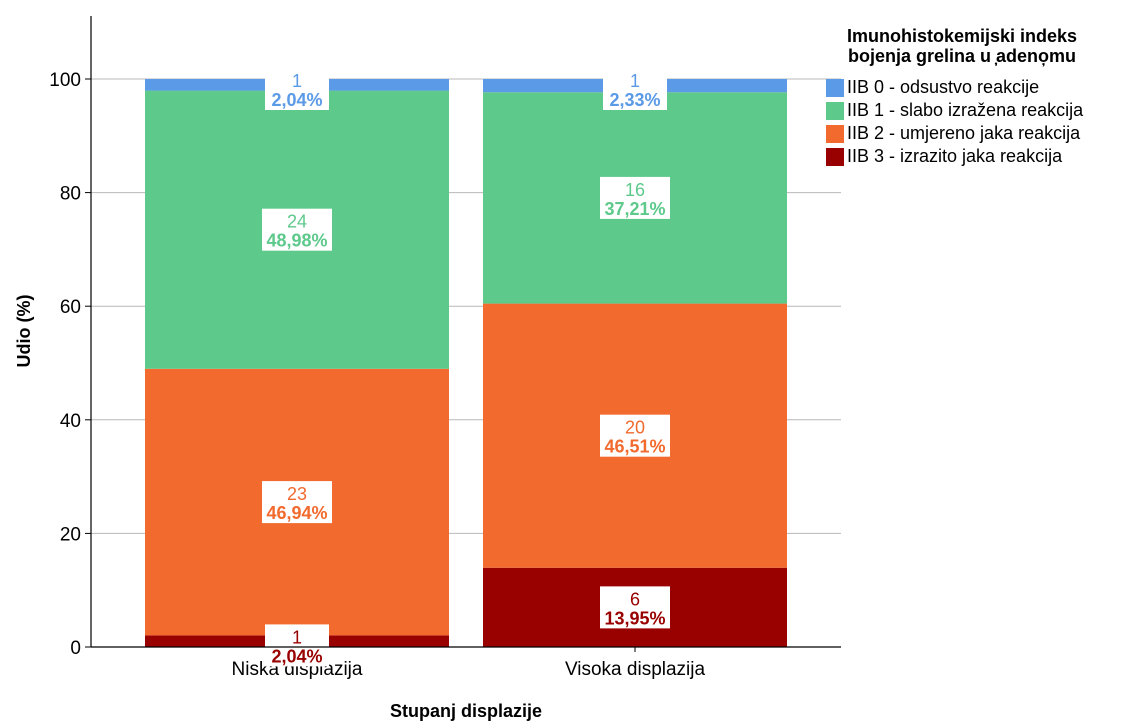 The height and width of the screenshot is (722, 1130). What do you see at coordinates (634, 209) in the screenshot?
I see `data-label-percent: 37,21%` at bounding box center [634, 209].